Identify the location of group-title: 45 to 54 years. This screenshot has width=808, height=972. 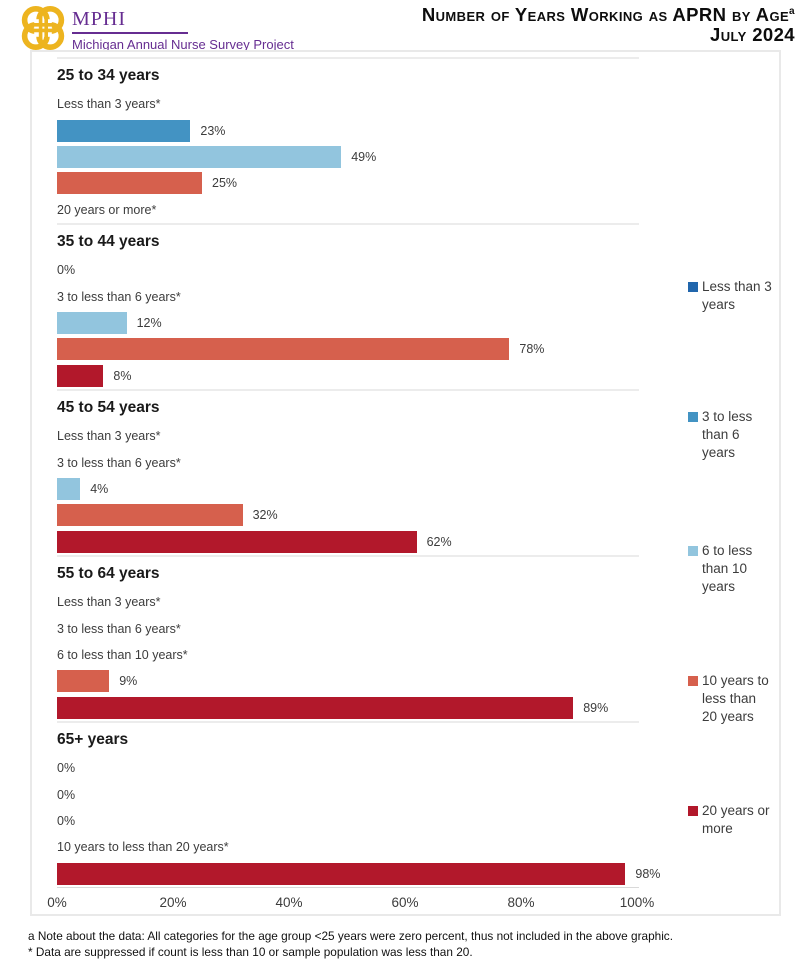
(108, 407).